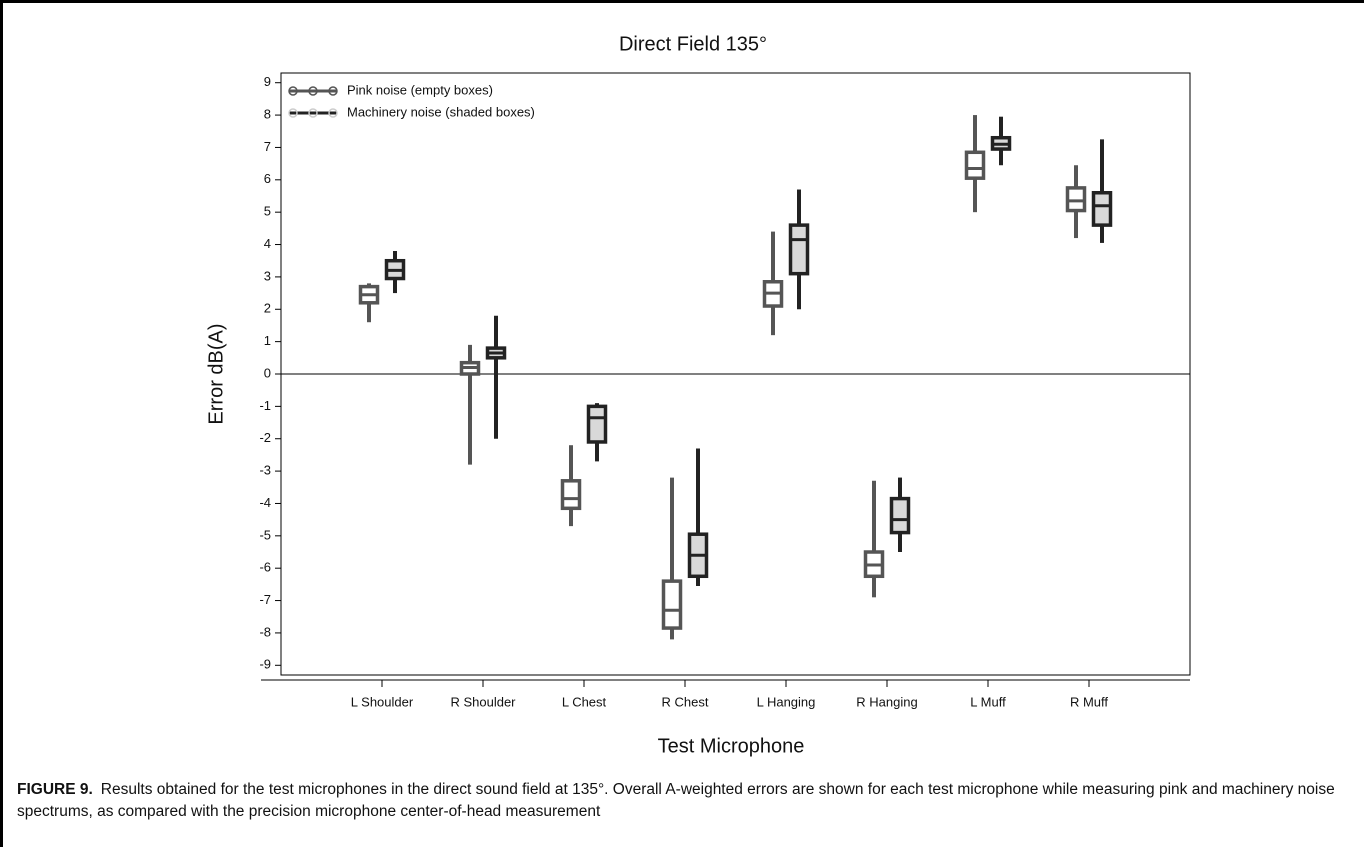 The width and height of the screenshot is (1364, 847). Describe the element at coordinates (441, 111) in the screenshot. I see `legend-label: Machinery noise (shaded boxes)` at that location.